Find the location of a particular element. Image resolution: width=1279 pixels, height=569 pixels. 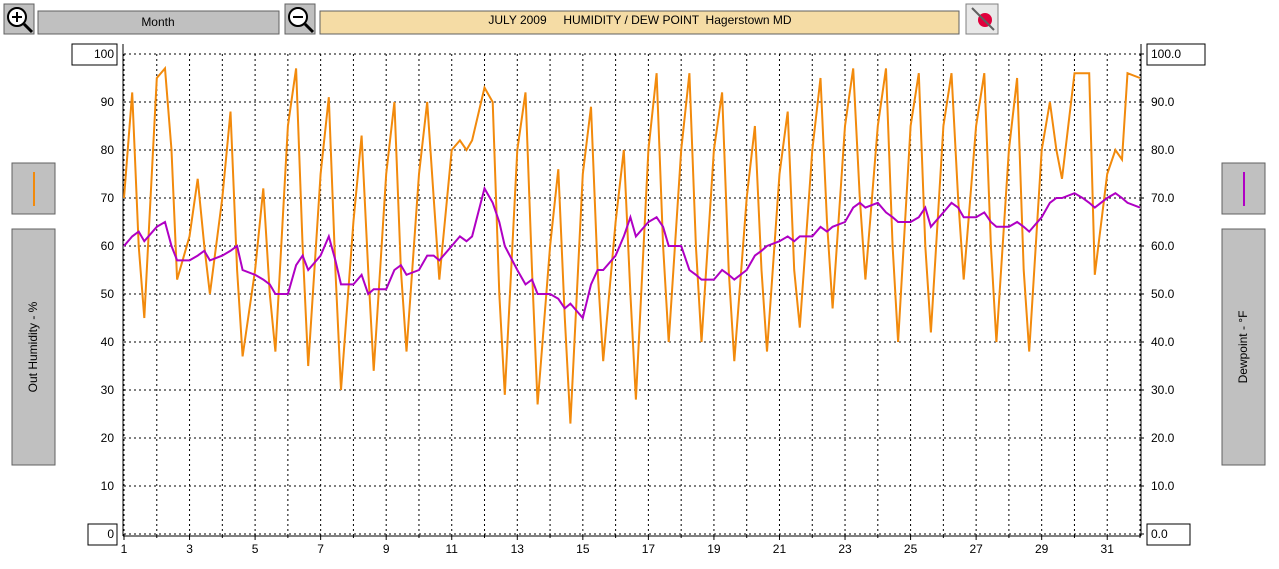

y-tick-label: 60 is located at coordinates (108, 246).